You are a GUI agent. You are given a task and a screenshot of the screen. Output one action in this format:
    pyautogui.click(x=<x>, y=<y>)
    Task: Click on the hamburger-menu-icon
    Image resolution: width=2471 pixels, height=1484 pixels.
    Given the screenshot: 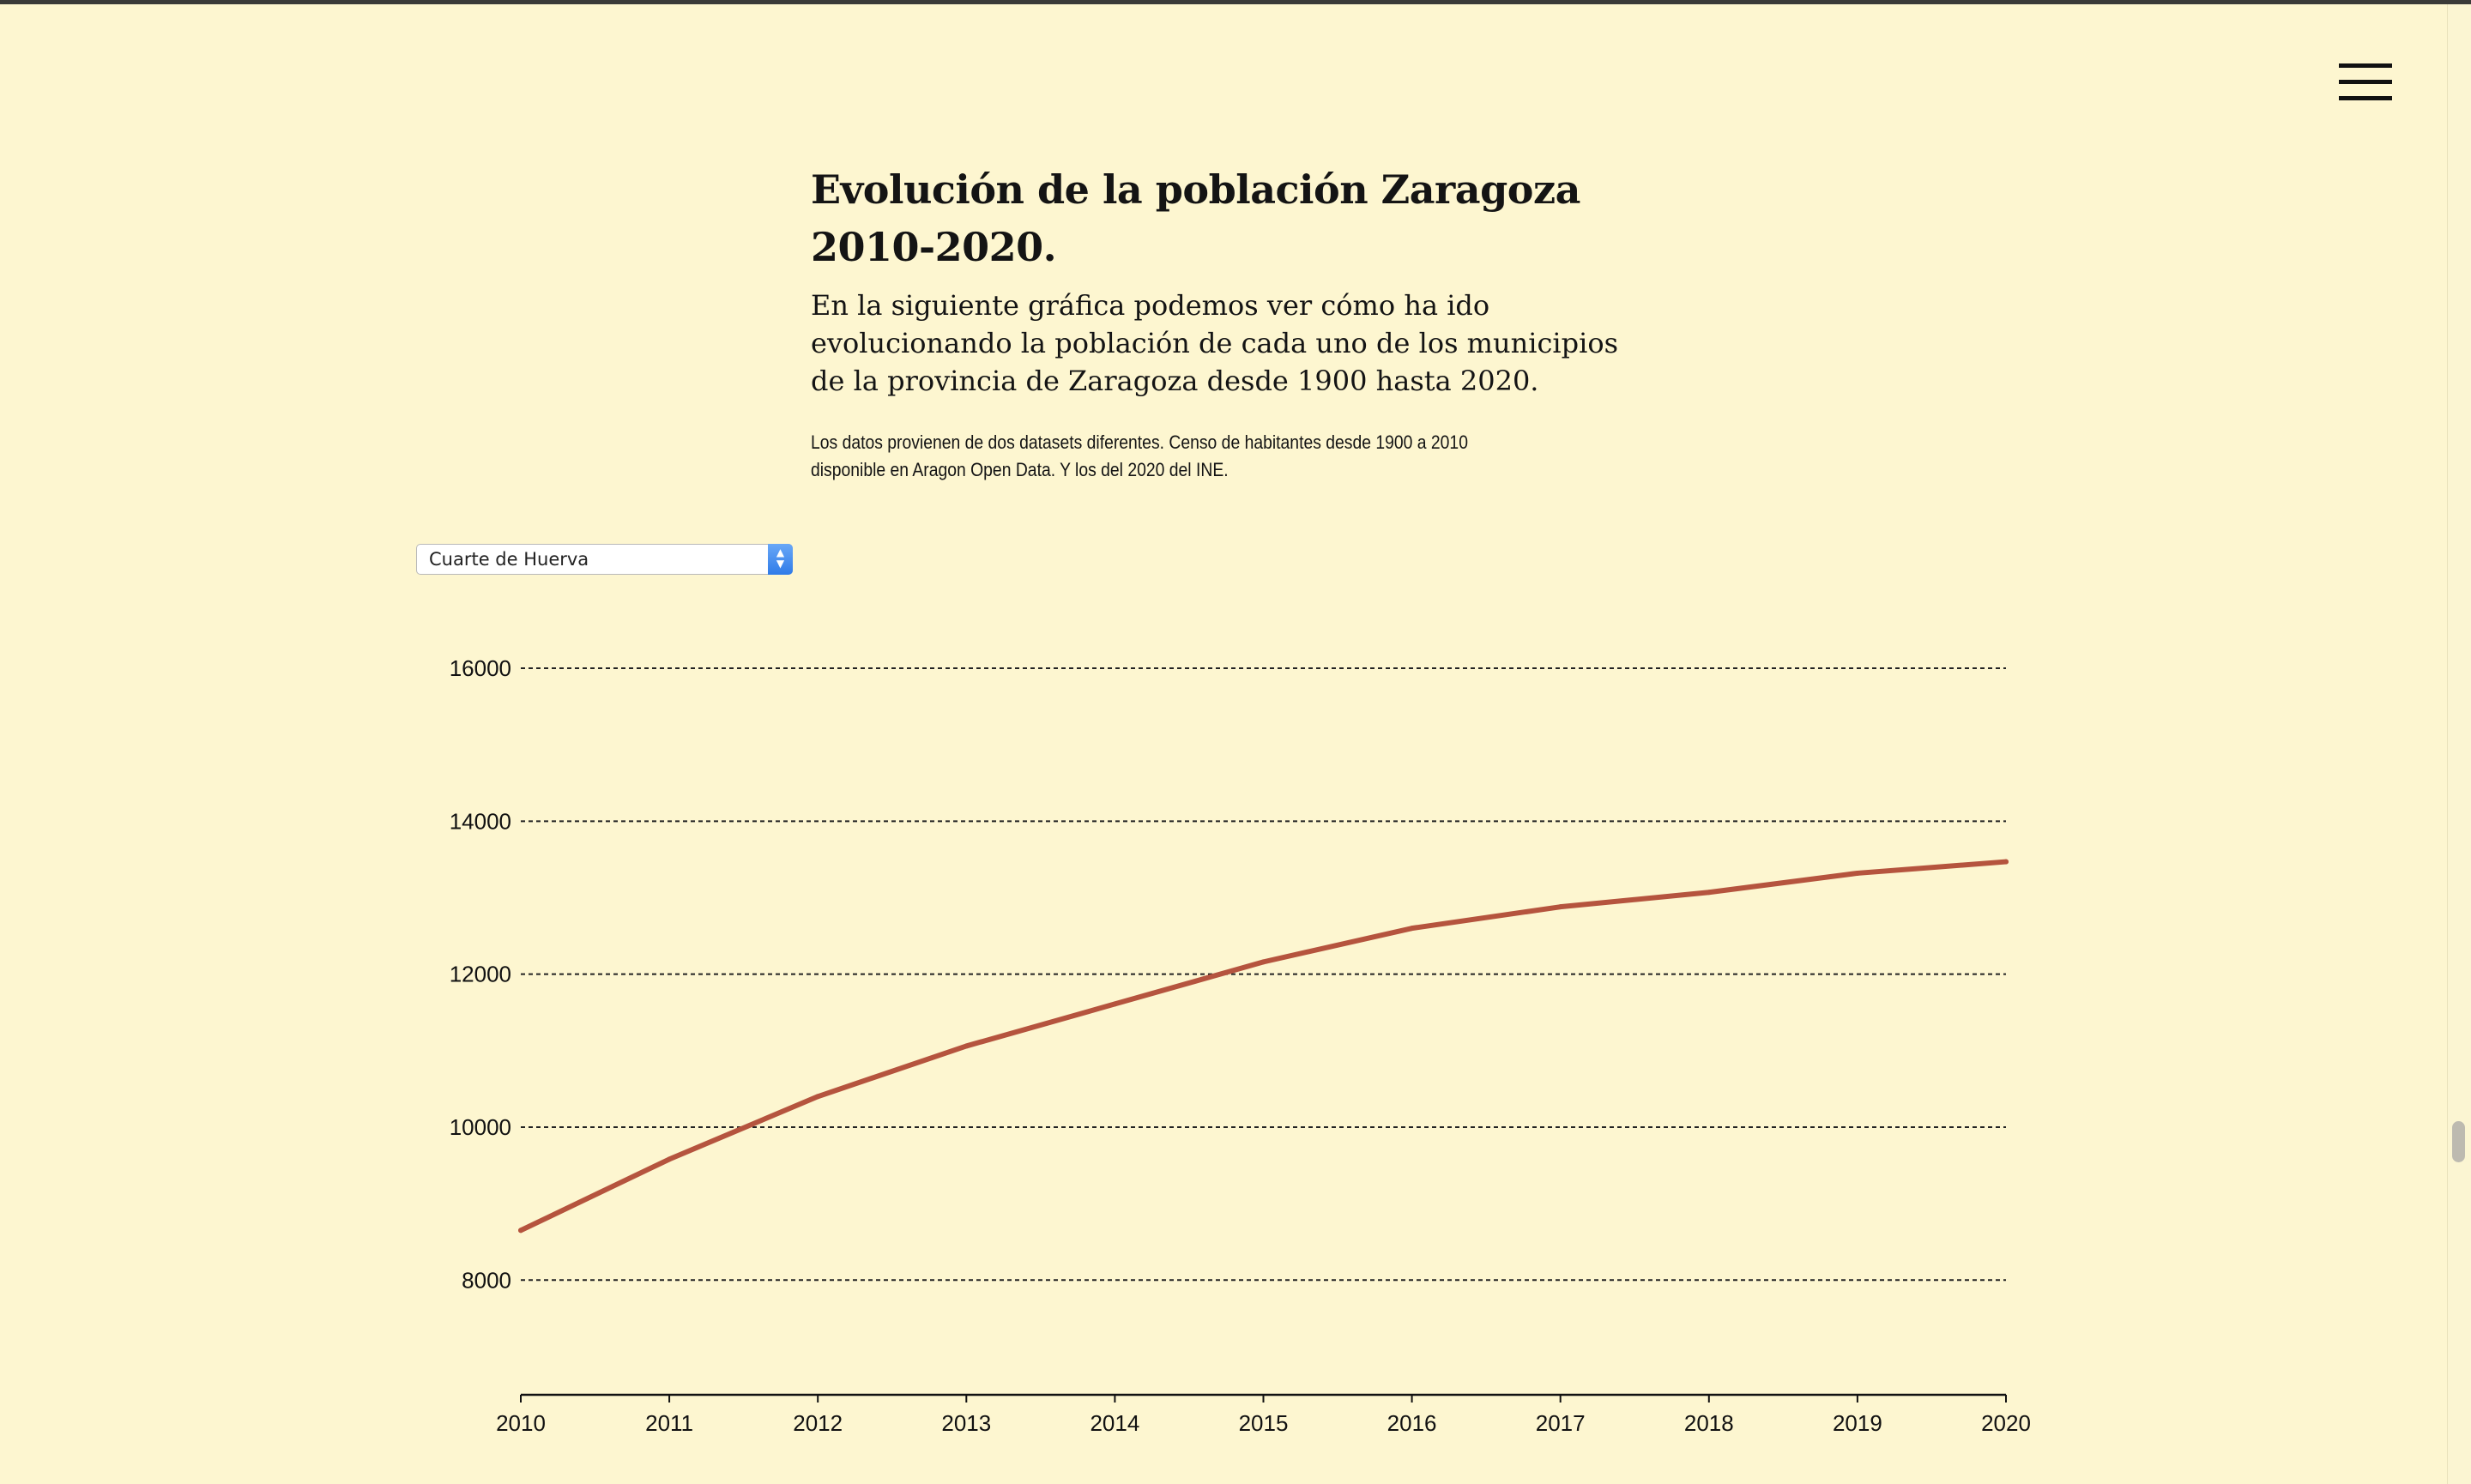 What is the action you would take?
    pyautogui.click(x=2365, y=82)
    